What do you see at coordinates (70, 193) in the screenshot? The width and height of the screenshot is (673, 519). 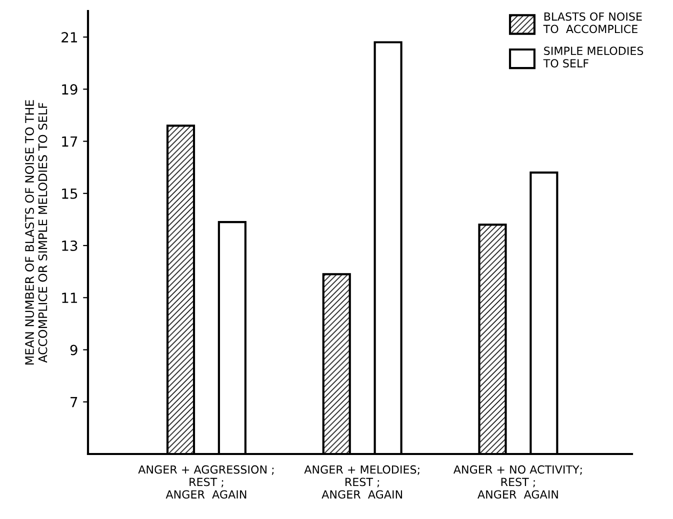 I see `y-tick-label: 15` at bounding box center [70, 193].